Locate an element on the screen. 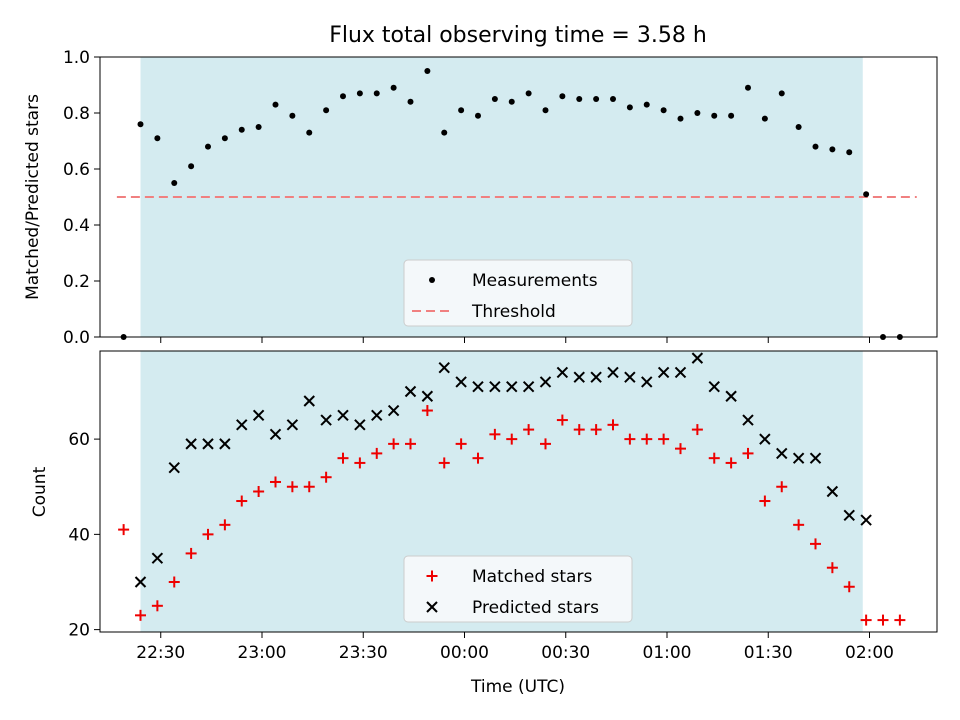  y-tick-label-0-0: 0.0 is located at coordinates (76, 338).